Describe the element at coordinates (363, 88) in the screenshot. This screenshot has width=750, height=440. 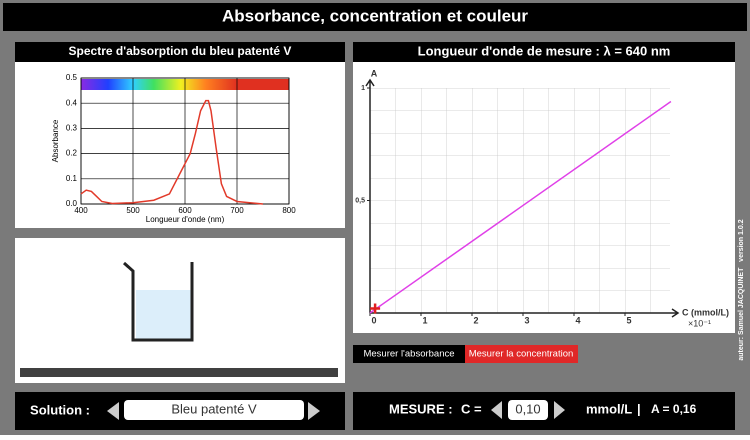
I see `y-tick-label: 1` at that location.